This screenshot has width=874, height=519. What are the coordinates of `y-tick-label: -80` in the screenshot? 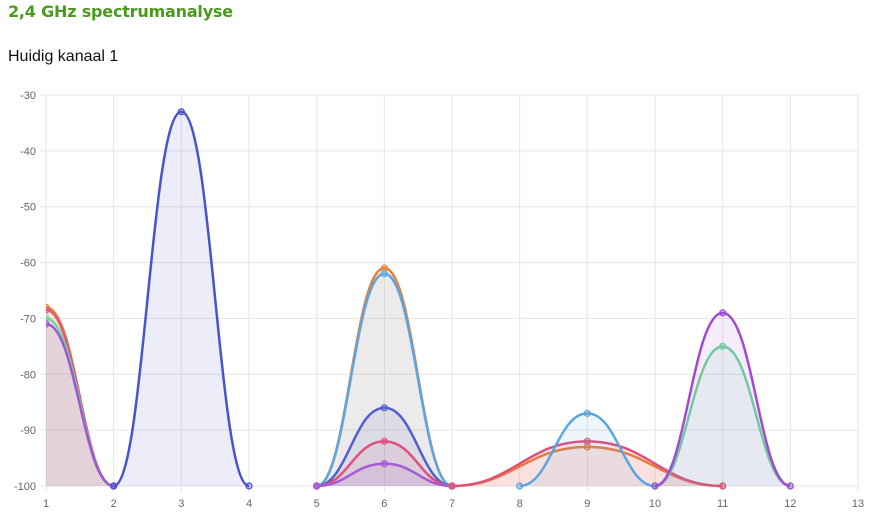 It's located at (28, 375).